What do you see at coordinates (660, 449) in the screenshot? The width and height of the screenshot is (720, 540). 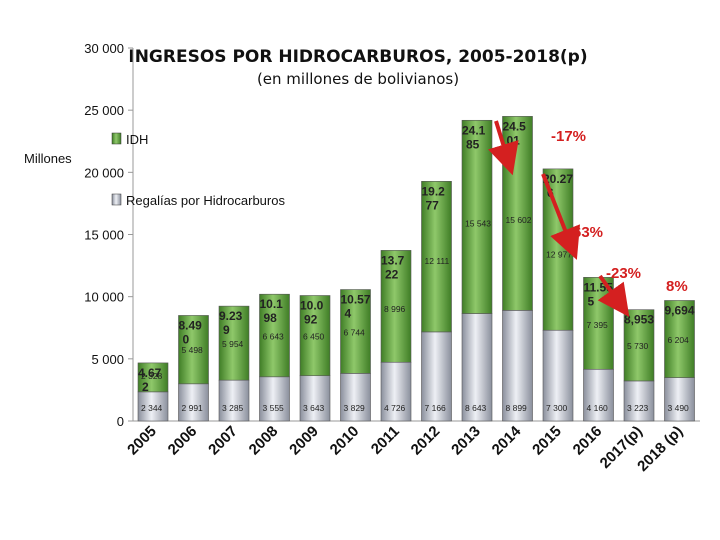 I see `x-tick-label: 2018 (p)` at bounding box center [660, 449].